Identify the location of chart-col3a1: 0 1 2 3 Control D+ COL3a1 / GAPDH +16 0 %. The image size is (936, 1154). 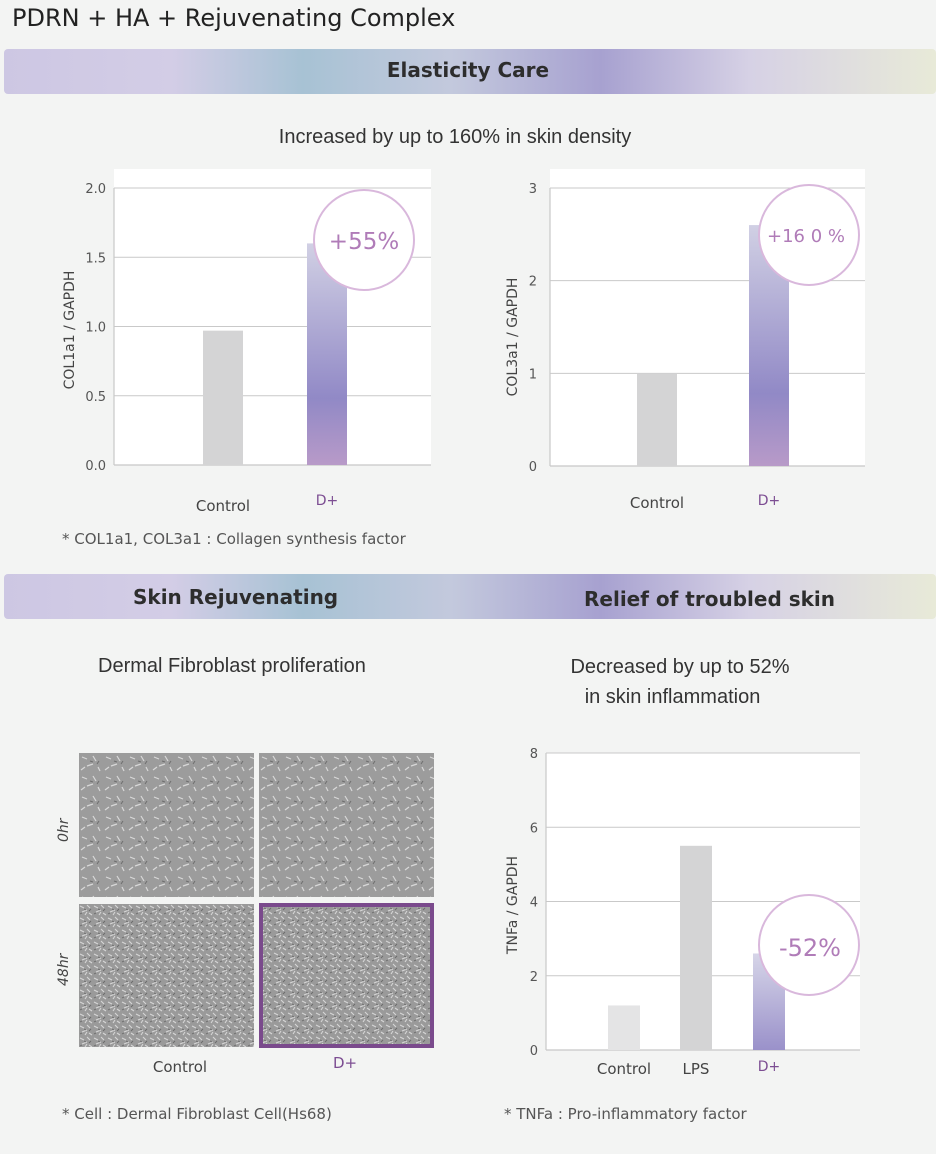
(685, 340).